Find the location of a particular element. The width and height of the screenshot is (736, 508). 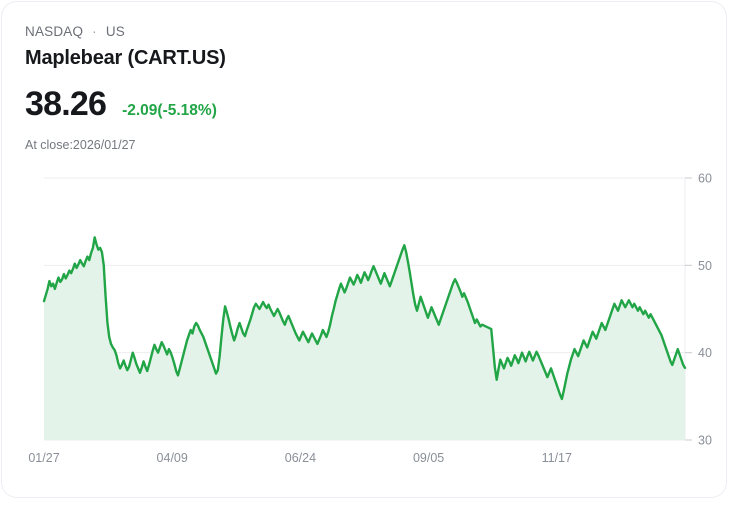

page-title: Maplebear (CART.US) is located at coordinates (125, 58).